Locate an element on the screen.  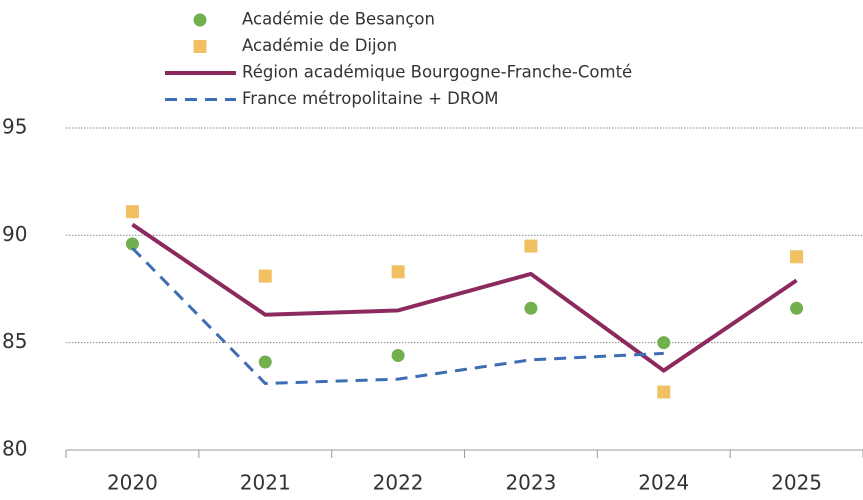
legend-label: Académie de Dijon is located at coordinates (319, 45).